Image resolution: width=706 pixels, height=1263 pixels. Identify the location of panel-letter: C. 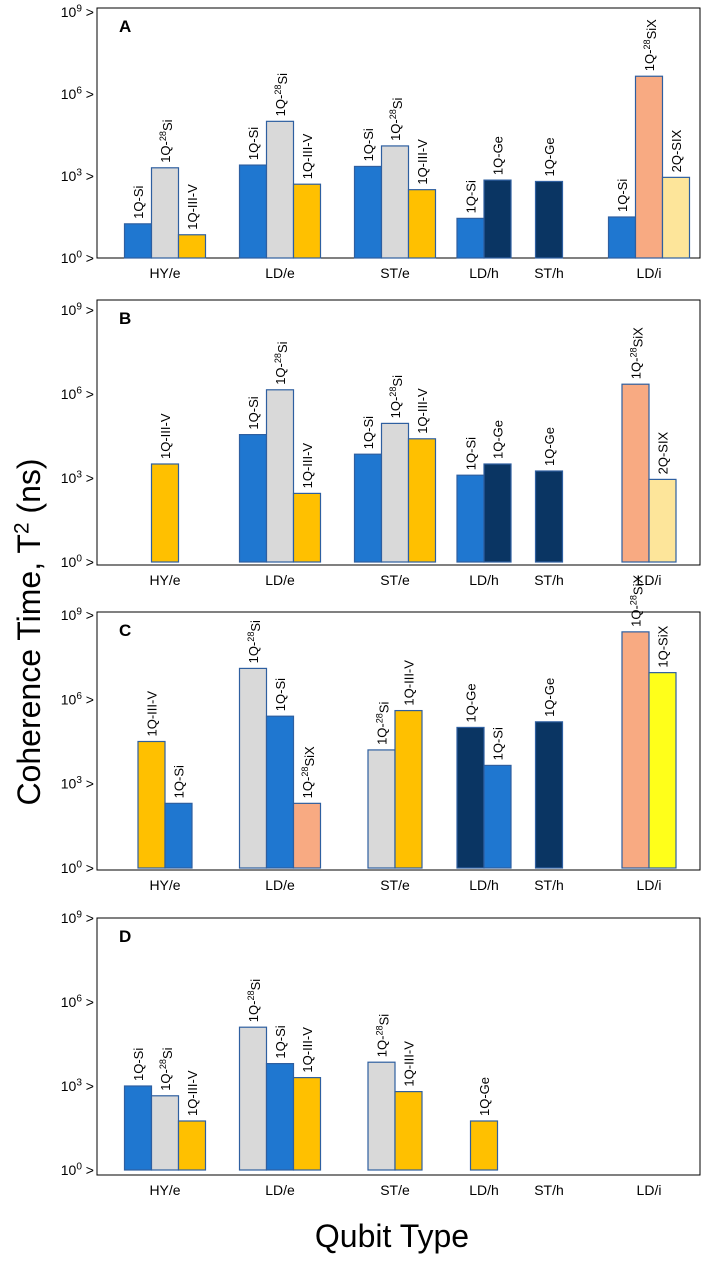
(125, 630).